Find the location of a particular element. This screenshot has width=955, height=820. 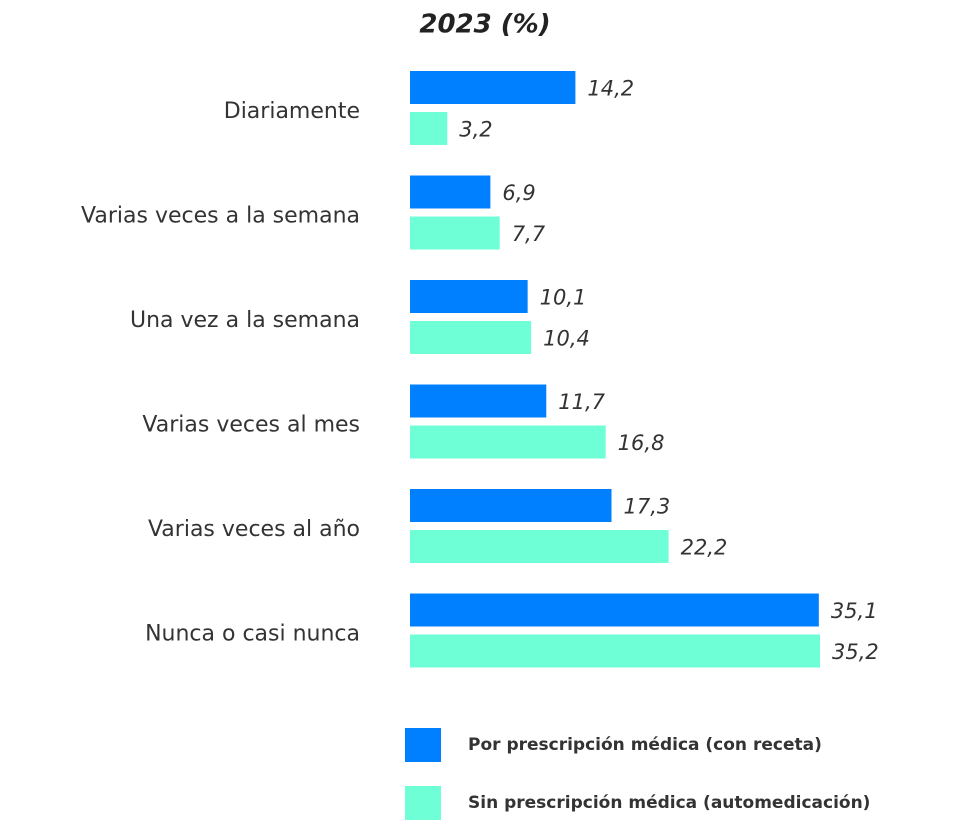

value-label: 11,7 is located at coordinates (581, 402).